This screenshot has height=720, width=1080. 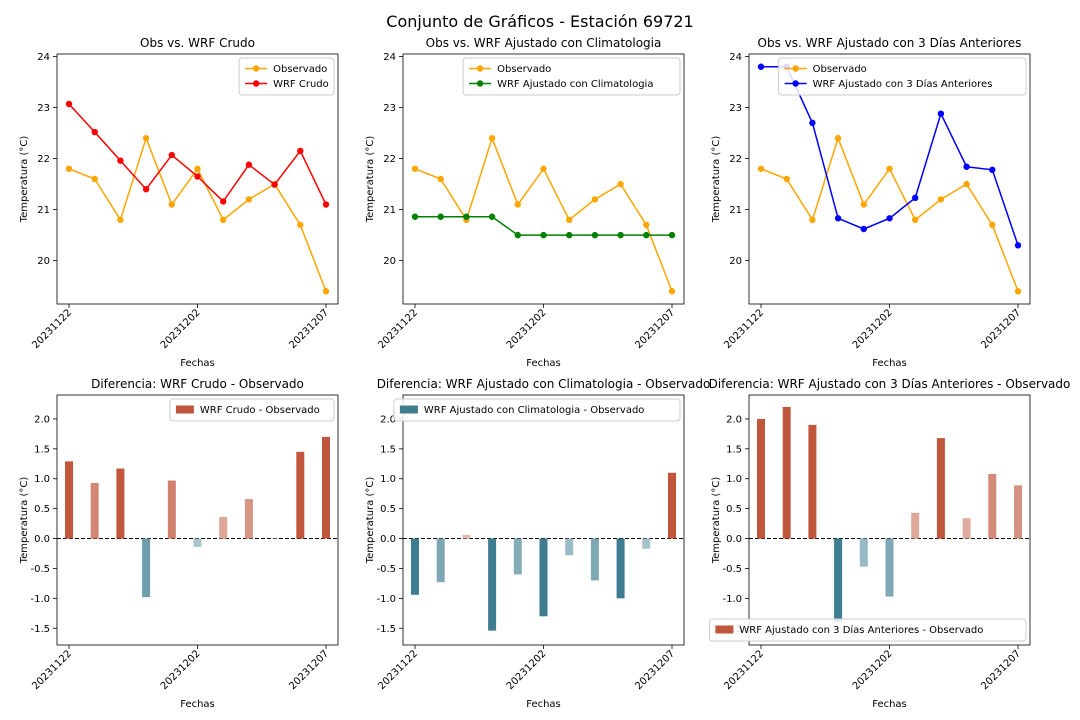 I want to click on y-axis-label: Temperatura (°C), so click(x=24, y=180).